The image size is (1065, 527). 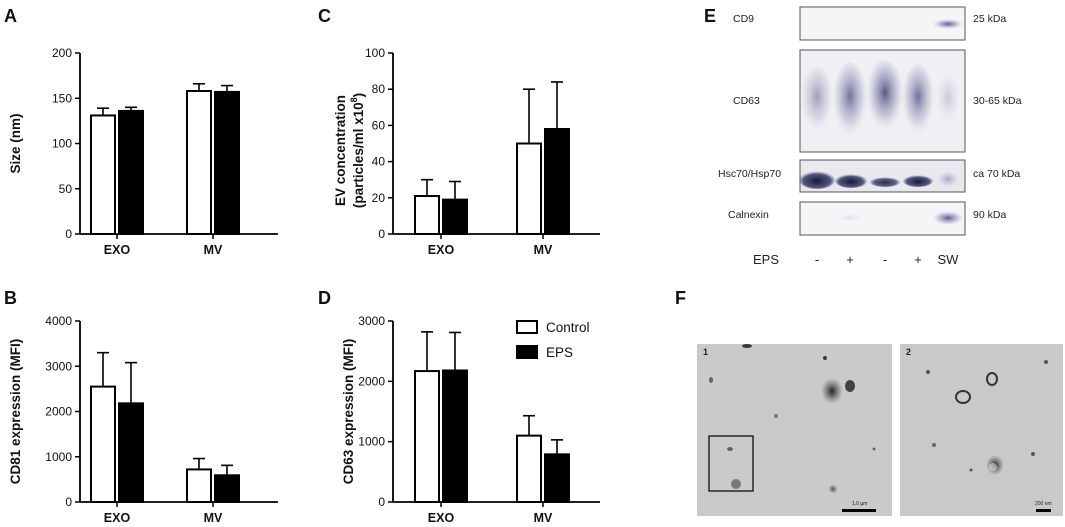 I want to click on chart-size: 0 50 100 150 200 EXO MV Size (nm), so click(x=143, y=151).